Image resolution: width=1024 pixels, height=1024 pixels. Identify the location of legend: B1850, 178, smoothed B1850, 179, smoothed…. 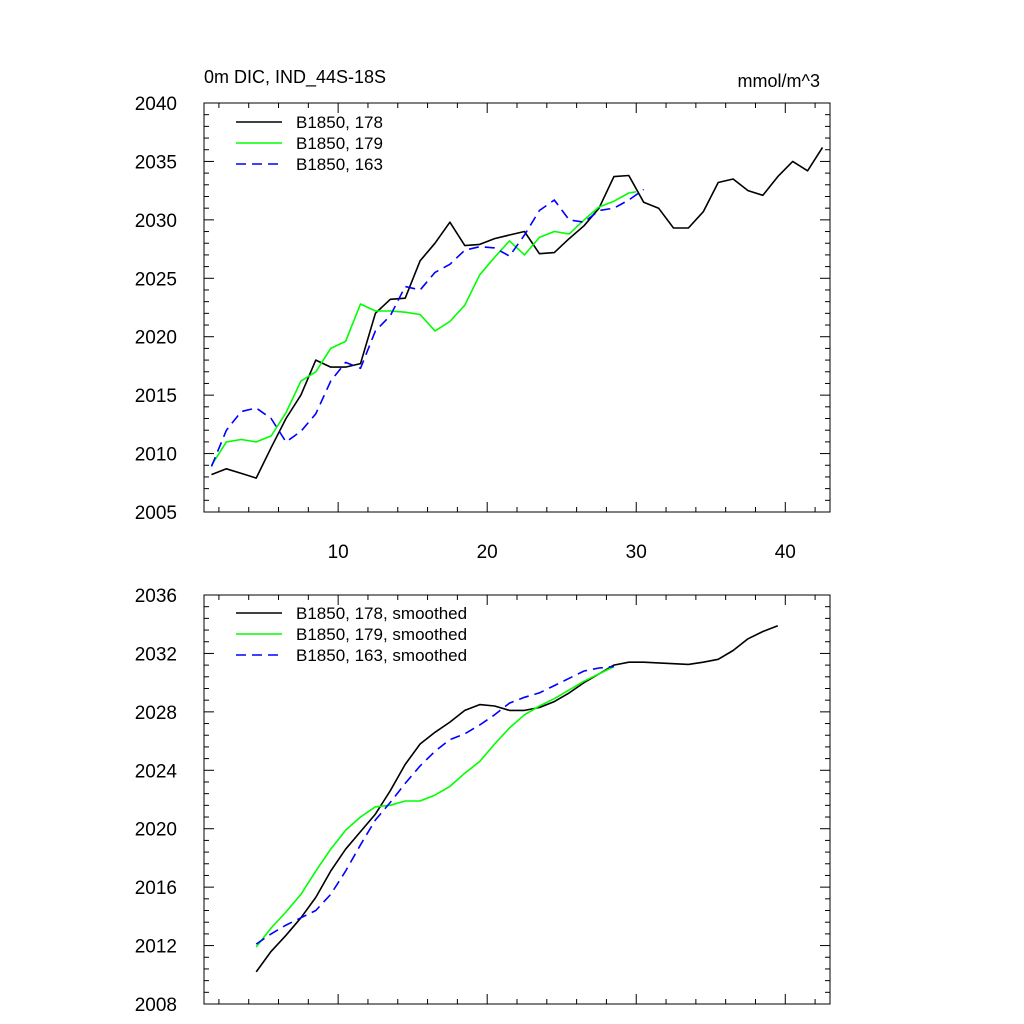
(351, 634).